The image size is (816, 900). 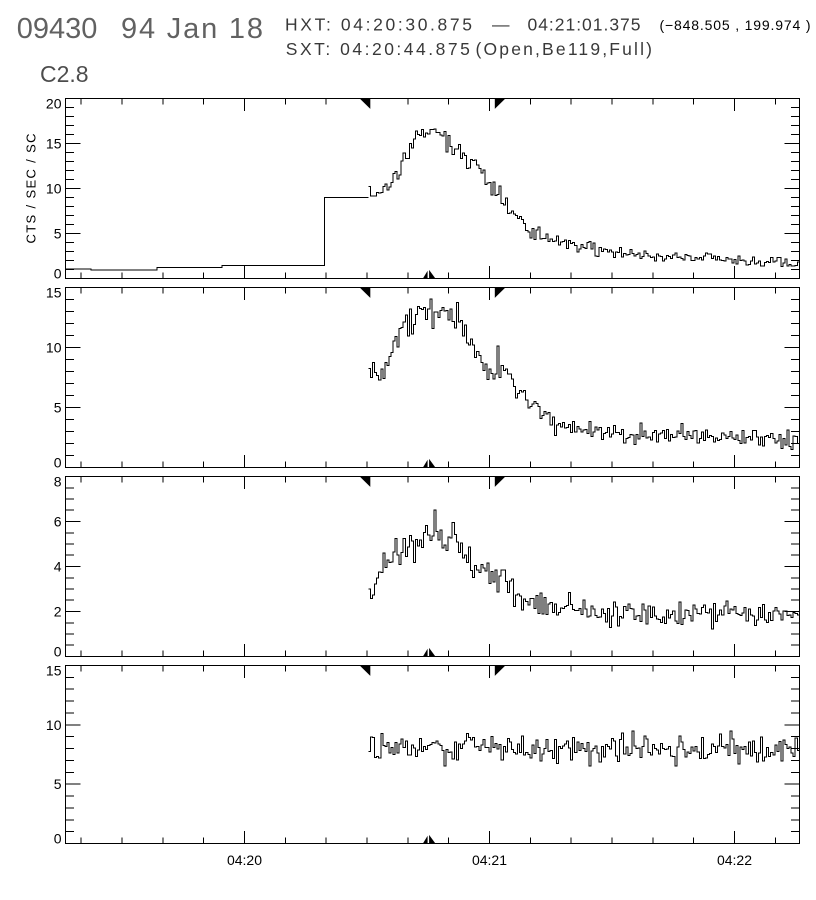 I want to click on svg-text: 04:21:01.375, so click(x=584, y=25).